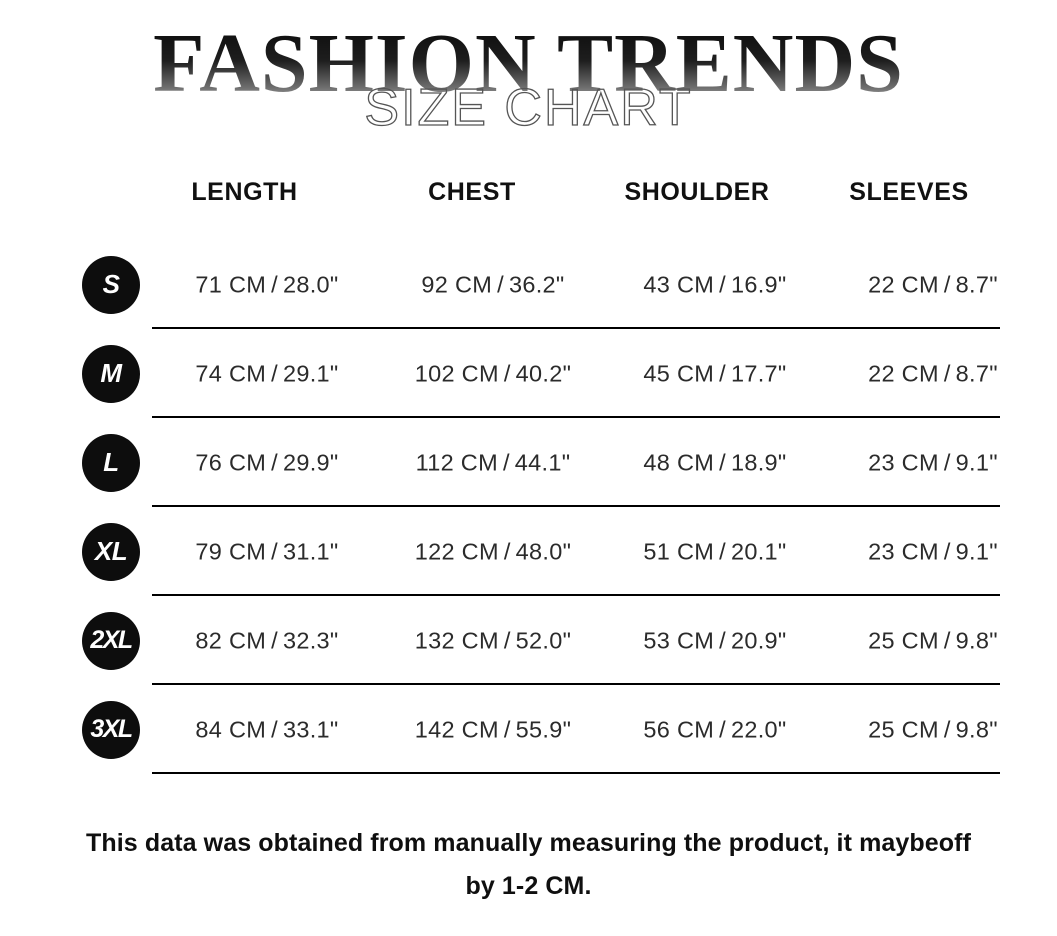 This screenshot has height=936, width=1057. What do you see at coordinates (231, 373) in the screenshot?
I see `value-cm: 74 CM` at bounding box center [231, 373].